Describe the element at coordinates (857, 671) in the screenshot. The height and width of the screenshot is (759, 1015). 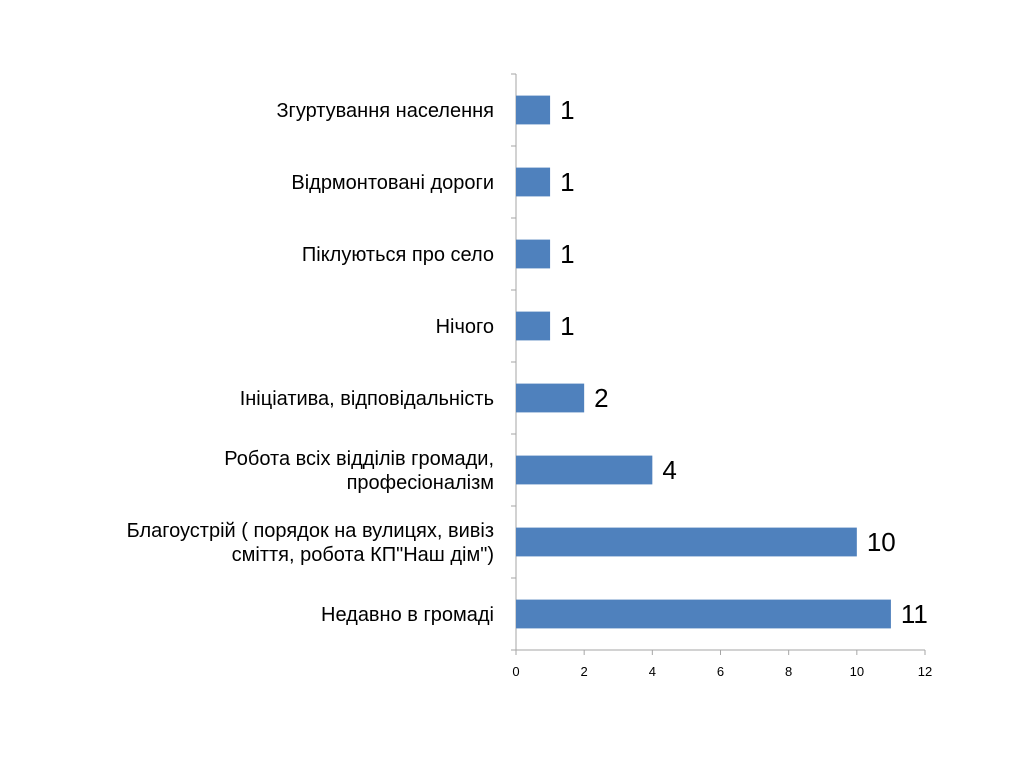
I see `x-tick-label: 10` at that location.